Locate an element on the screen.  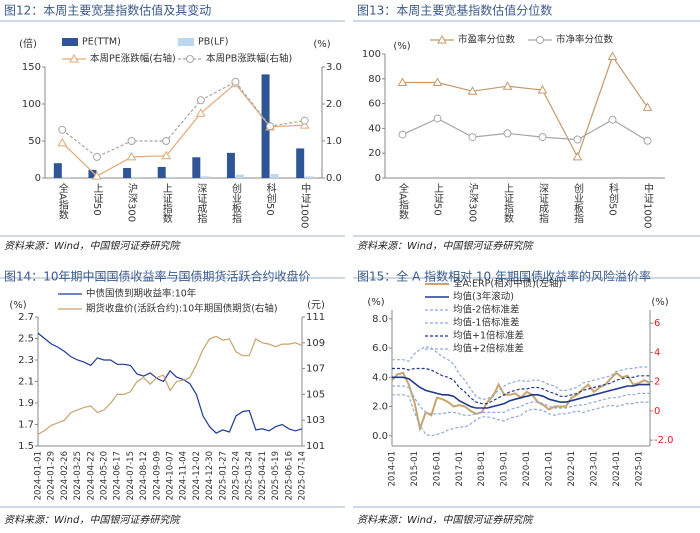
x-tick-label: 2016-01 is located at coordinates (437, 469).